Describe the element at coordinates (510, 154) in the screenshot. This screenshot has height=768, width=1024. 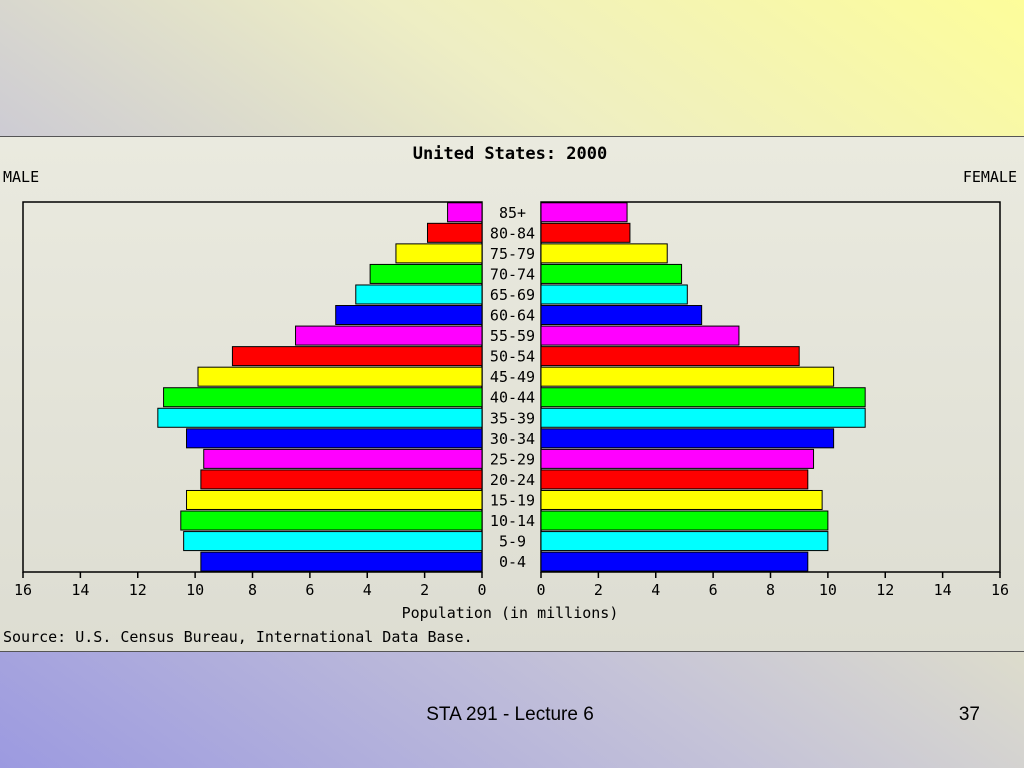
I see `chart-title: United States: 2000` at that location.